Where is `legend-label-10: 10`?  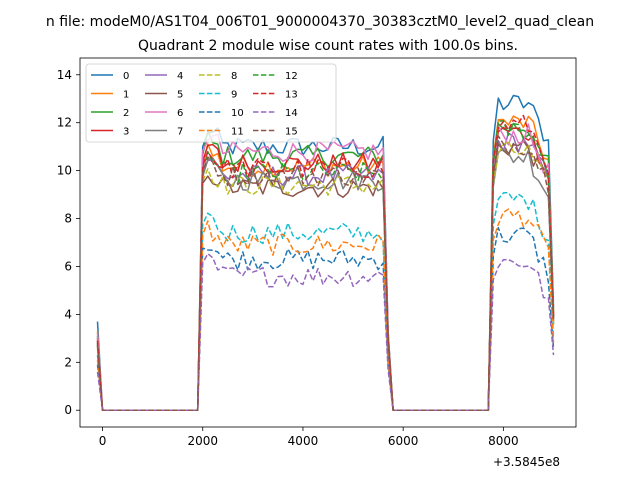
legend-label-10: 10 is located at coordinates (237, 113).